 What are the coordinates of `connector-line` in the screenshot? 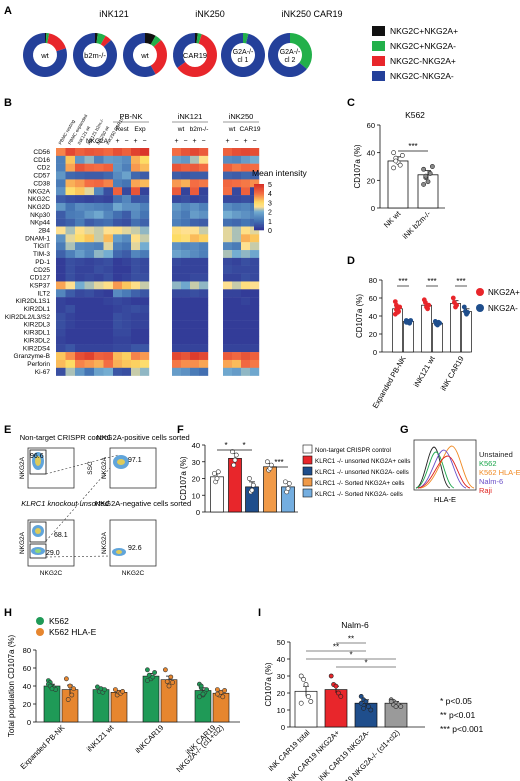 It's located at (82, 464).